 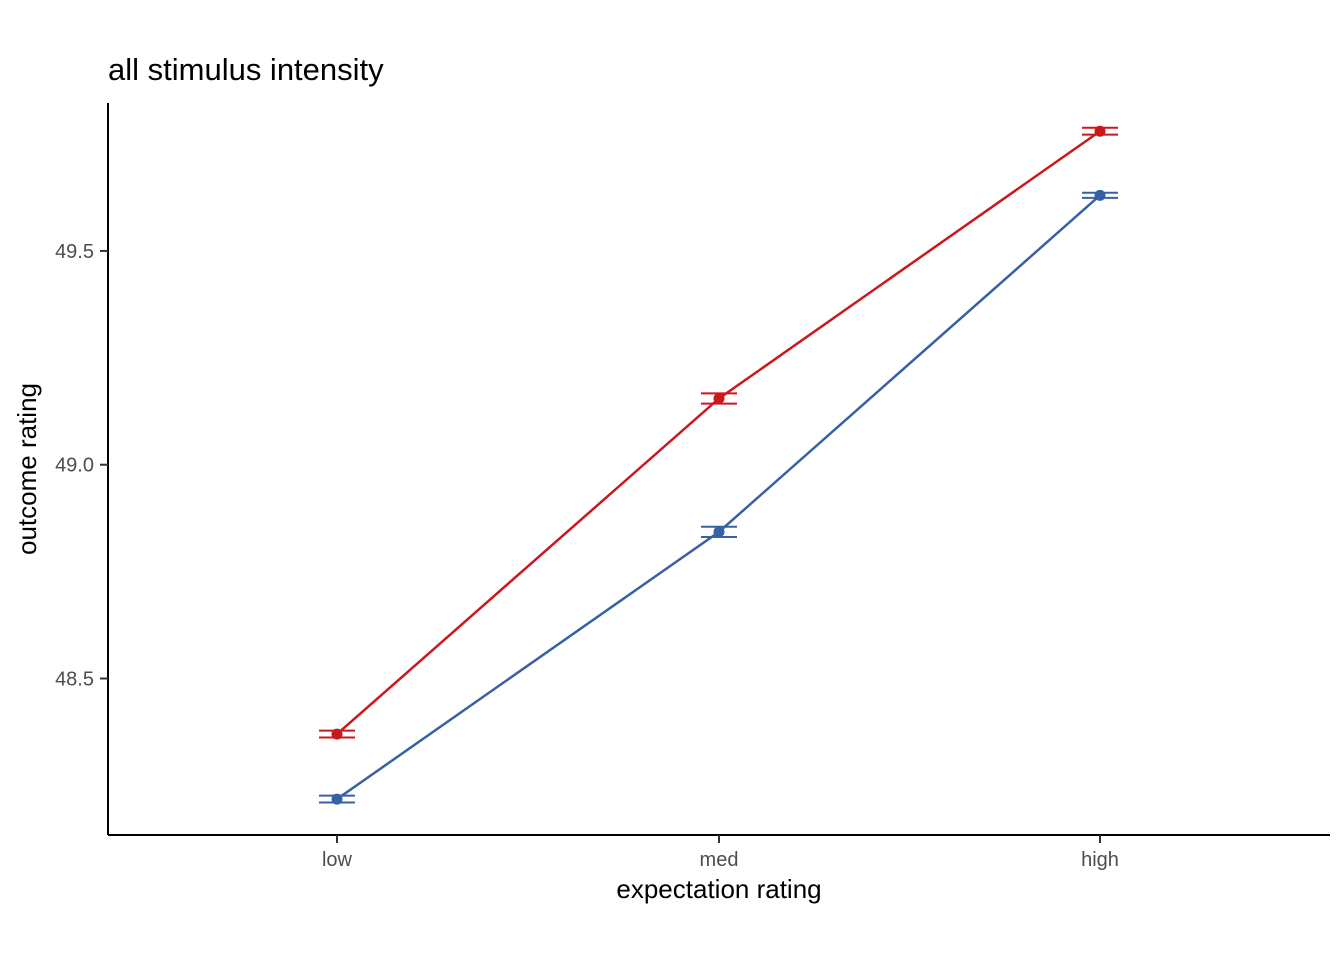 I want to click on x-ticks: low med high, so click(x=720, y=853).